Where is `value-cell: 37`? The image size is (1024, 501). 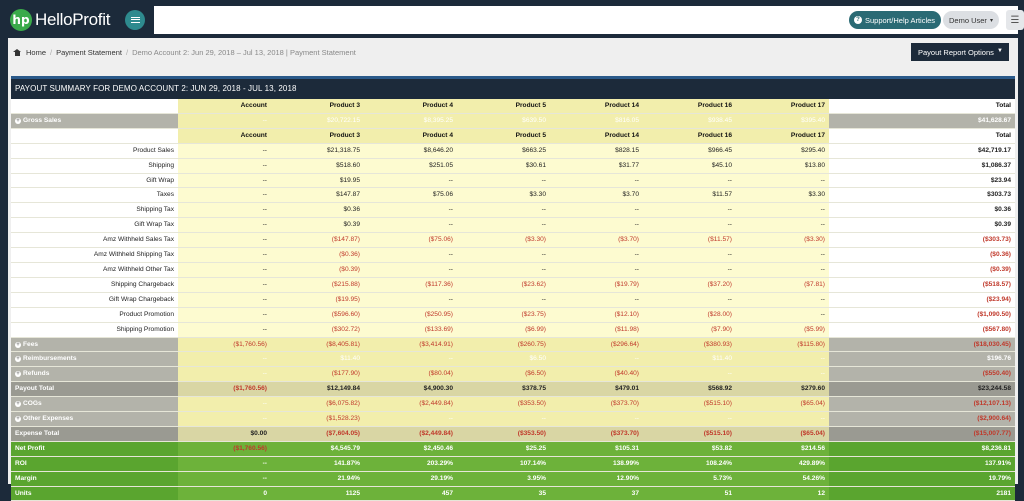 value-cell: 37 is located at coordinates (596, 493).